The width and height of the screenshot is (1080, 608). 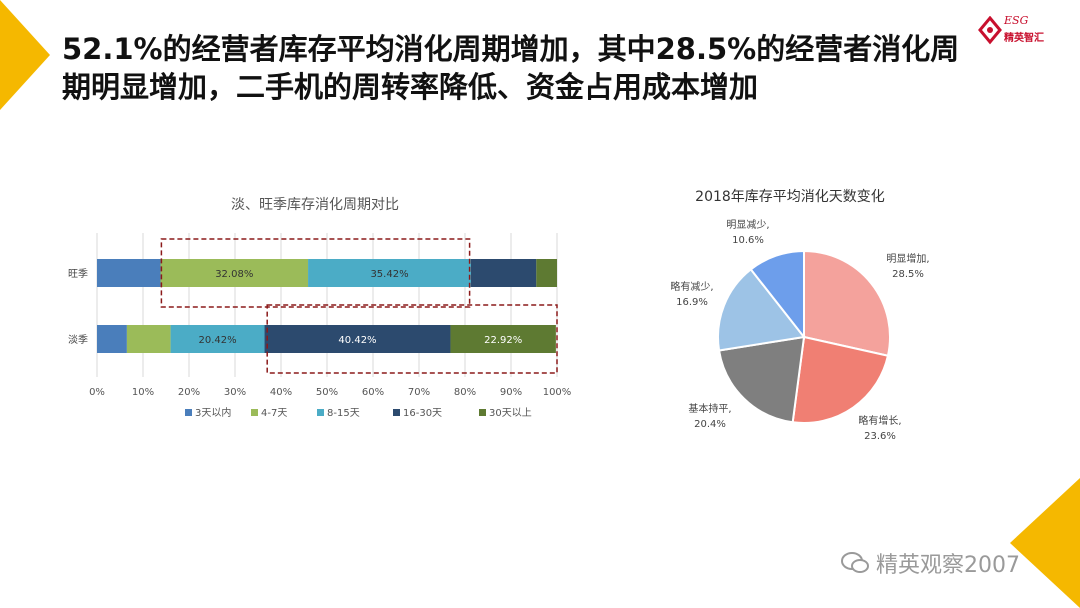 What do you see at coordinates (790, 197) in the screenshot?
I see `pie-chart-title: 2018年库存平均消化天数变化` at bounding box center [790, 197].